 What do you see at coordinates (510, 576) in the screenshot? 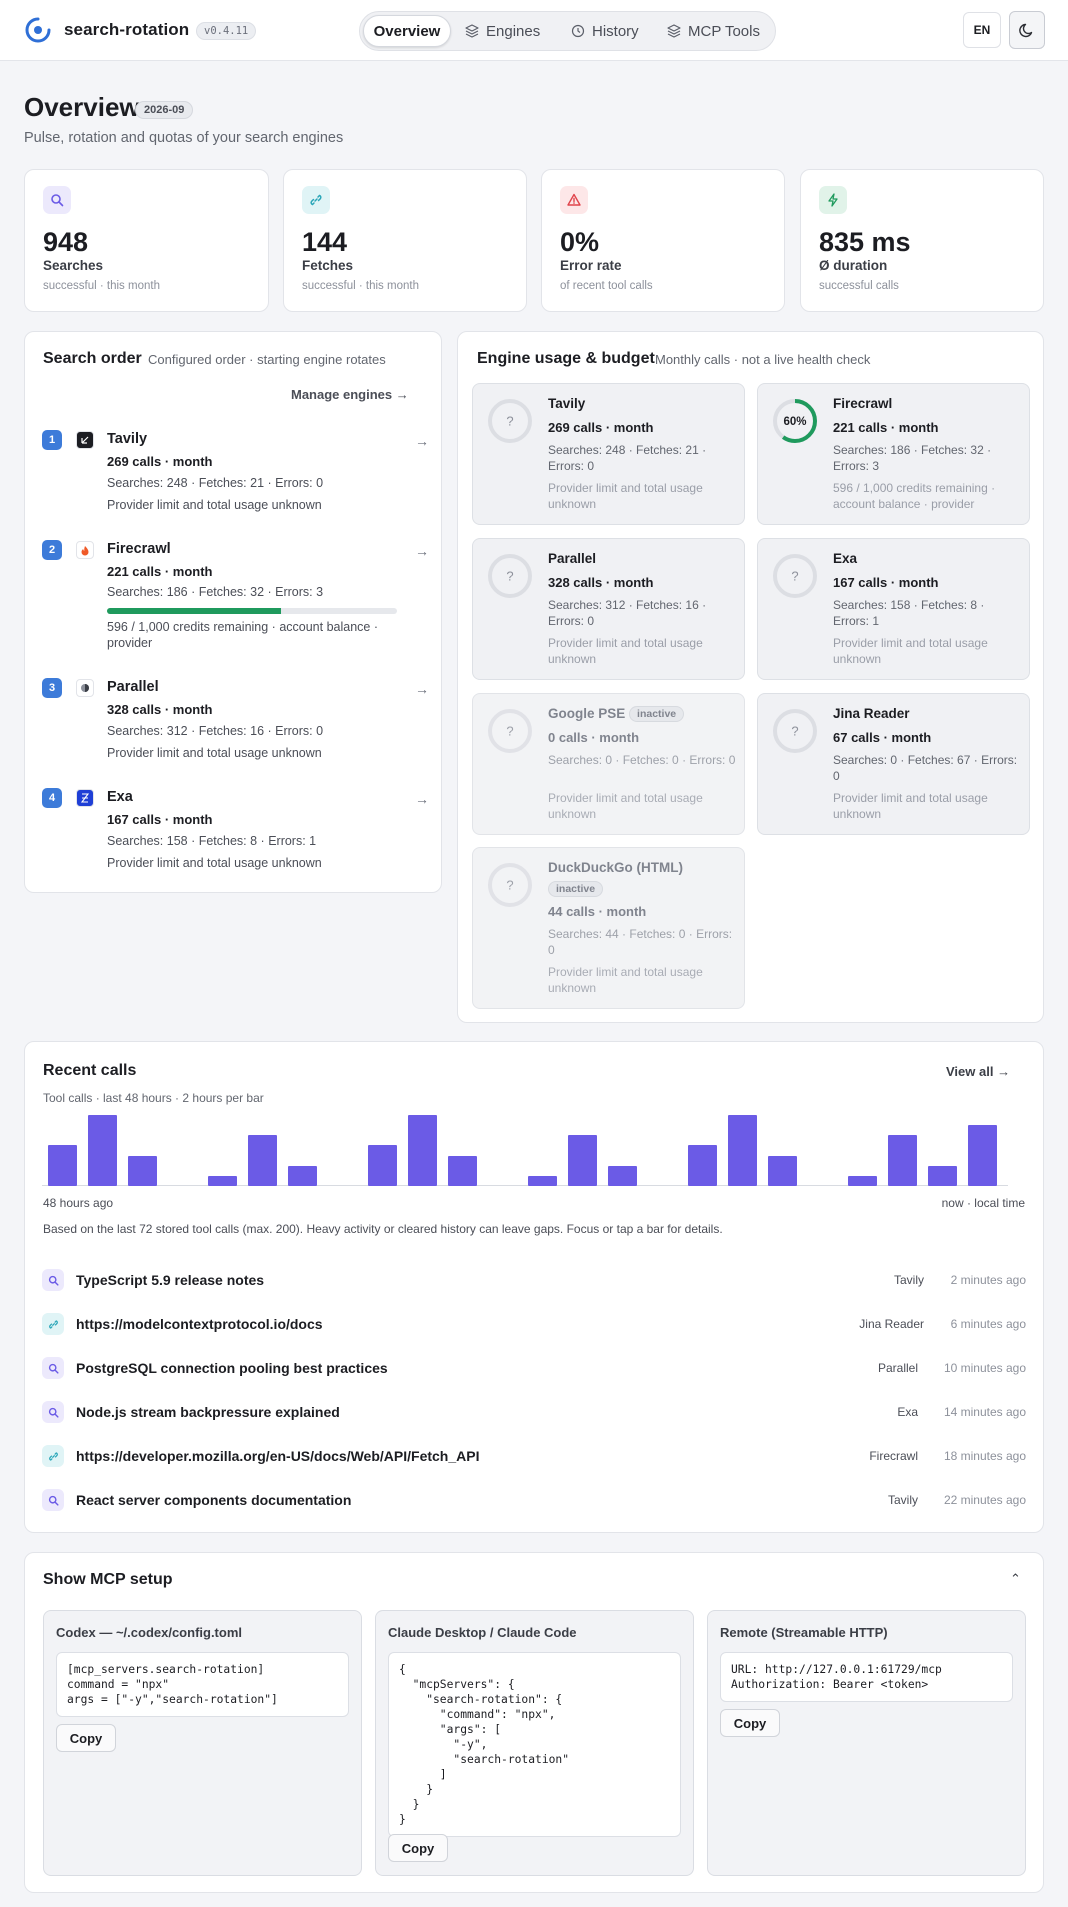
I see `usage-ring-unknown: ?` at bounding box center [510, 576].